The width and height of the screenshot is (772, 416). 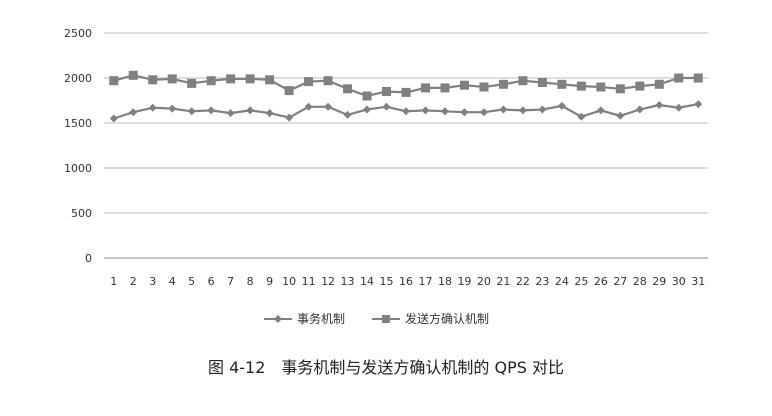 I want to click on x-tick-label: 24, so click(x=562, y=281).